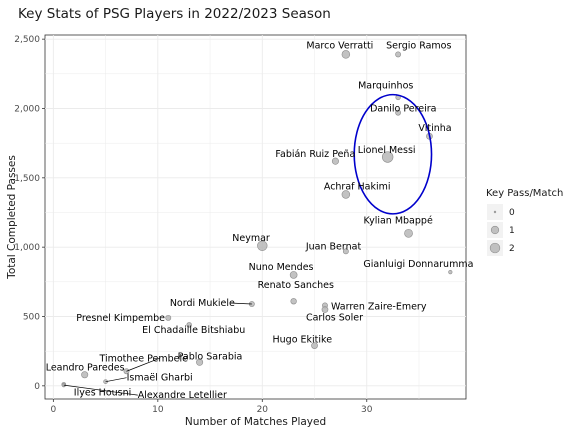 This screenshot has width=576, height=432. I want to click on point-label: Marquinhos, so click(385, 85).